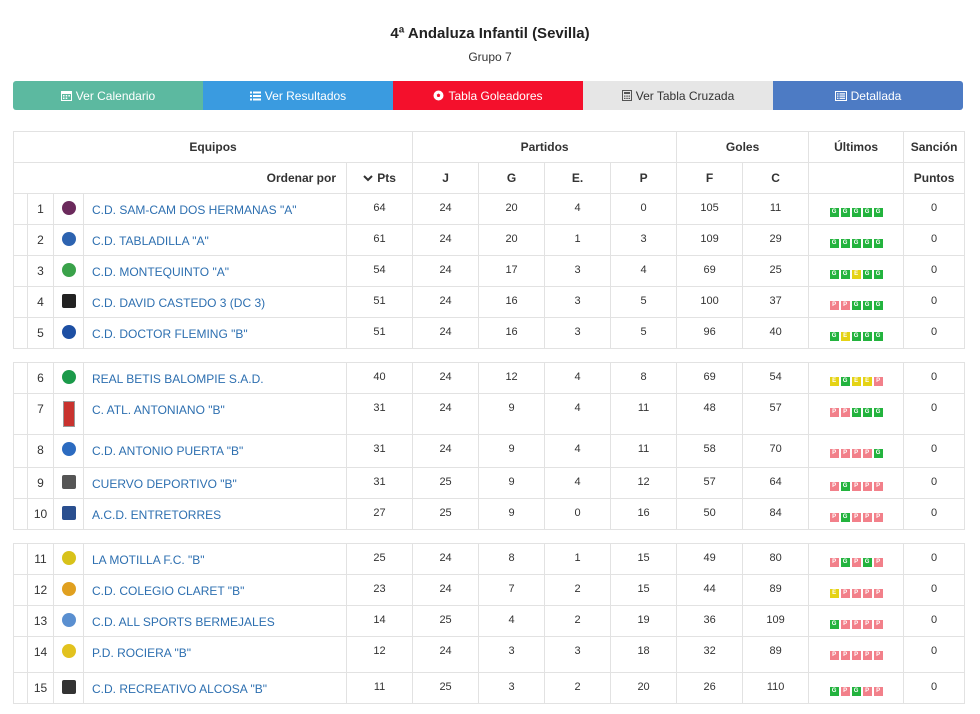 The image size is (980, 714). I want to click on result-chip: E, so click(834, 593).